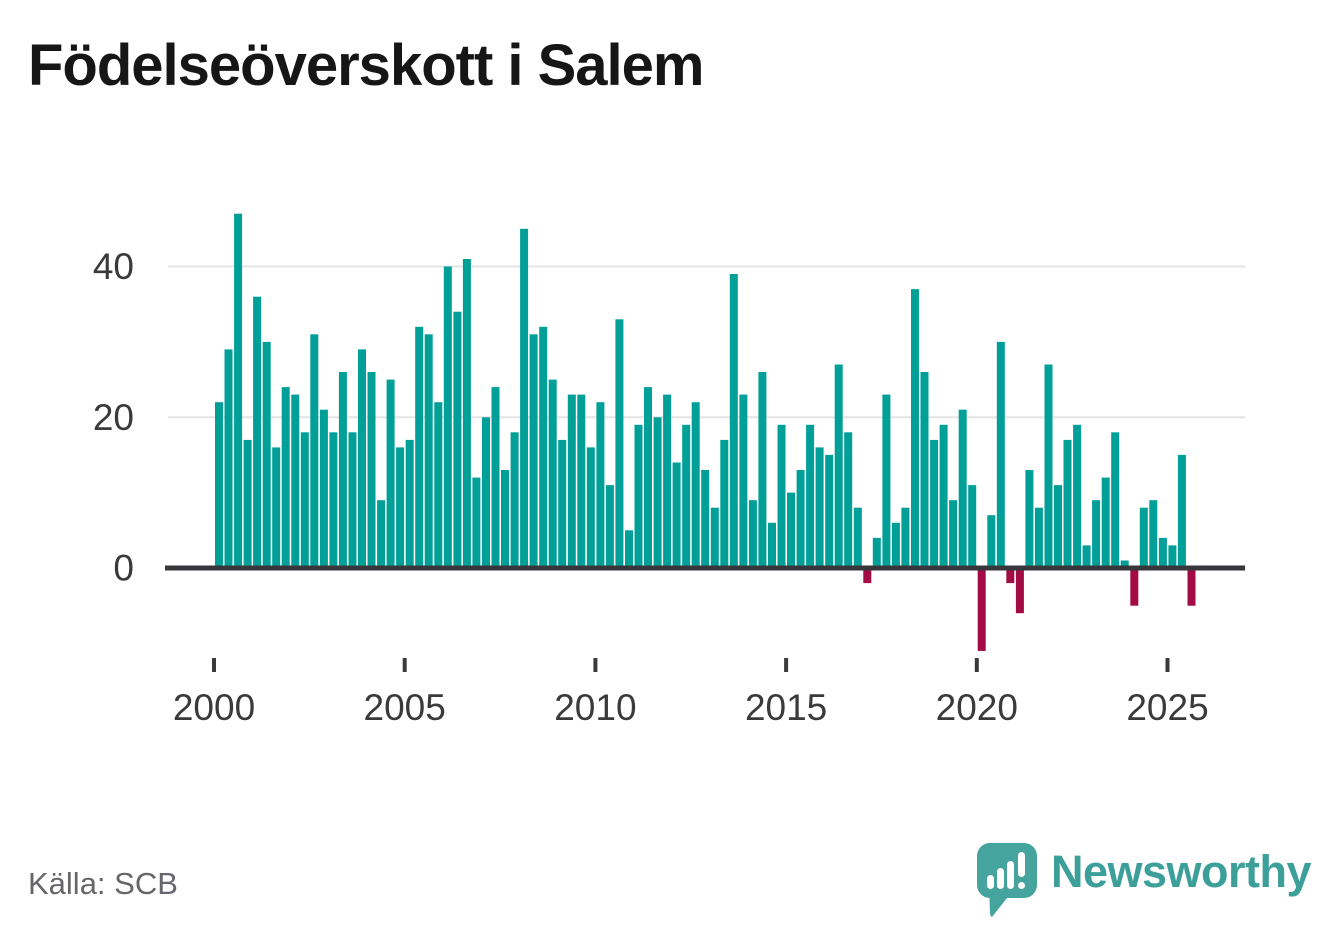 Image resolution: width=1322 pixels, height=939 pixels. What do you see at coordinates (1172, 556) in the screenshot?
I see `bar-2025q1` at bounding box center [1172, 556].